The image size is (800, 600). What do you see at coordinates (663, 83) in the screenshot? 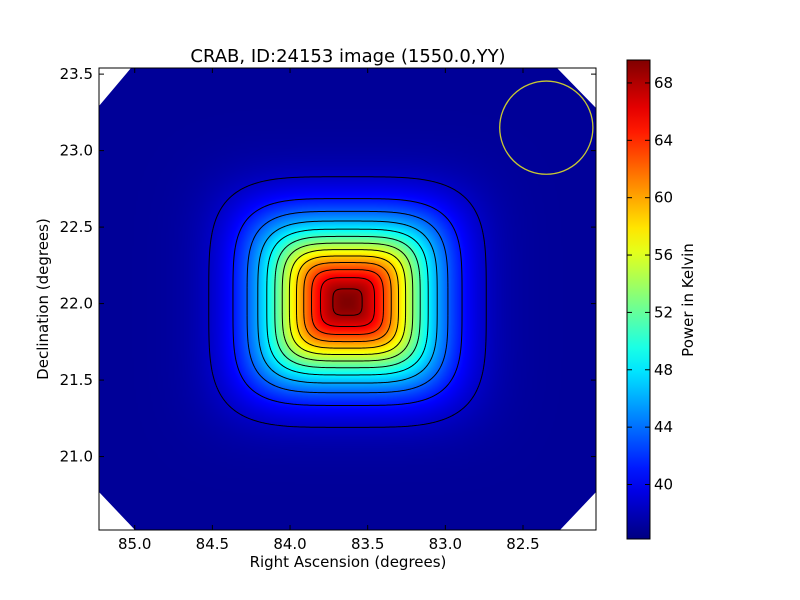
I see `colorbar-tick-label: 68` at bounding box center [663, 83].